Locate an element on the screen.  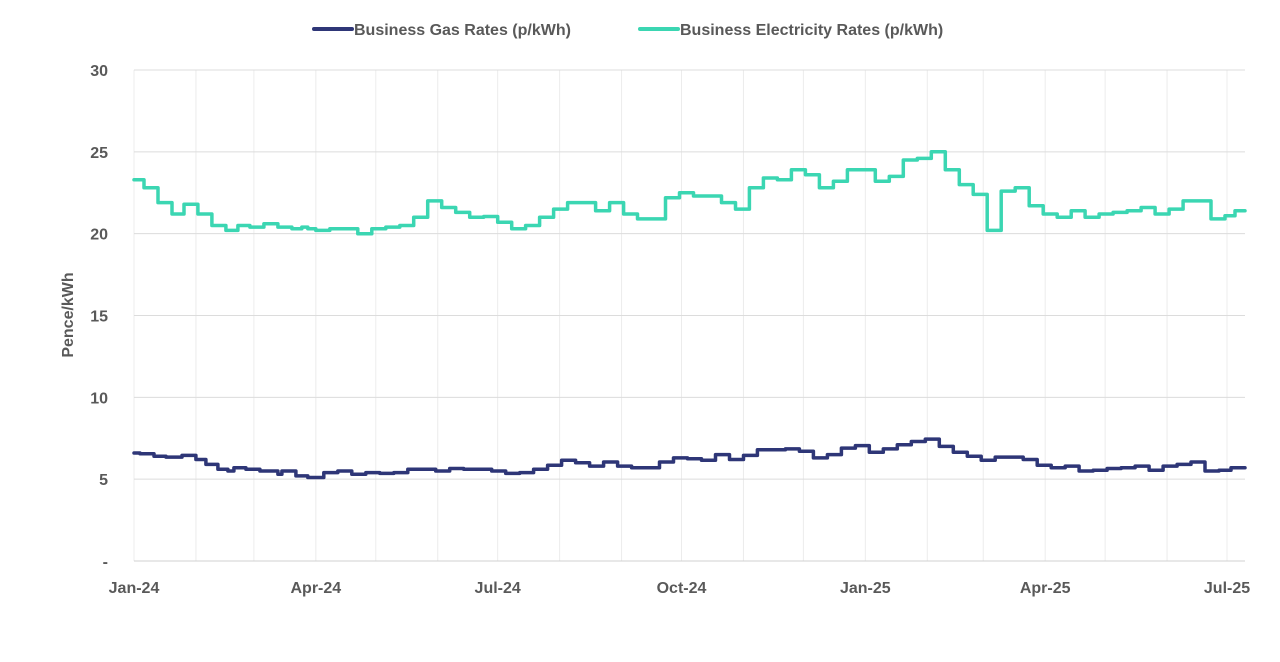
y-tick-label: - is located at coordinates (105, 562).